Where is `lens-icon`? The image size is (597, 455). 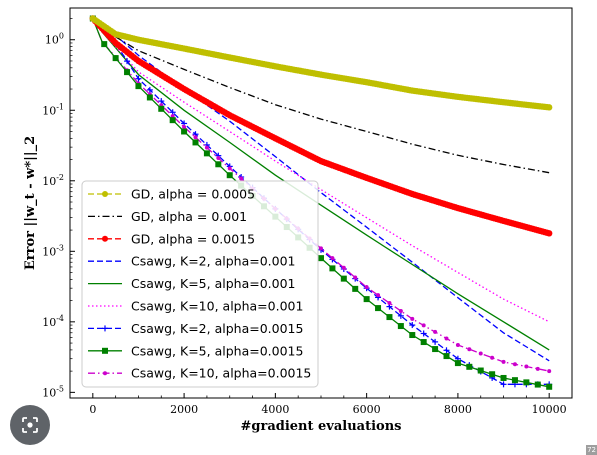
lens-icon is located at coordinates (30, 425).